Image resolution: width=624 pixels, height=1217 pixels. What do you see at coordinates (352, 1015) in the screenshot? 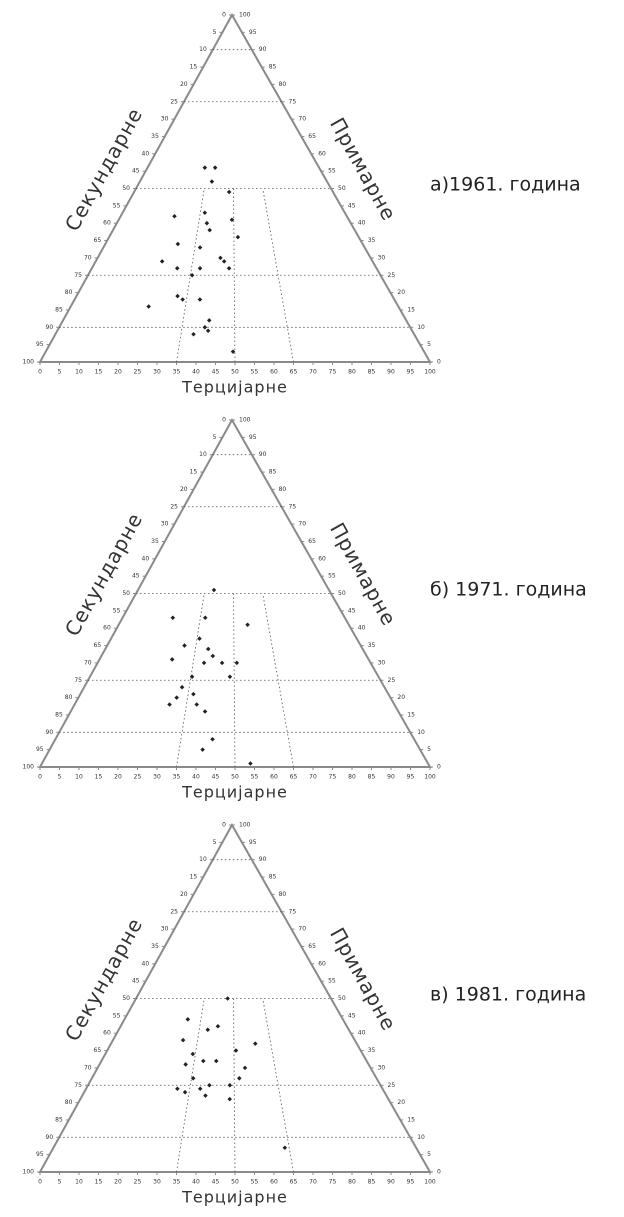
I see `right-tick-label: 45` at bounding box center [352, 1015].